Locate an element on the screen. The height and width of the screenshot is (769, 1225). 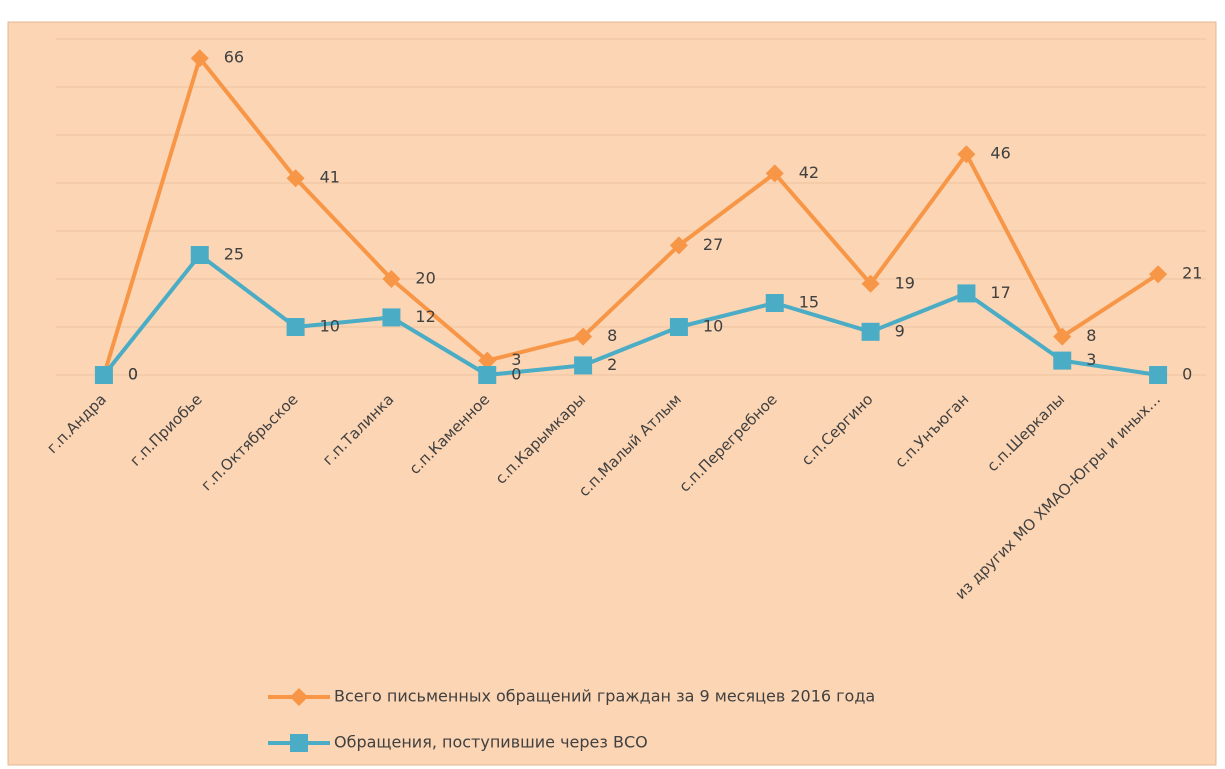
line is located at coordinates (630, 315).